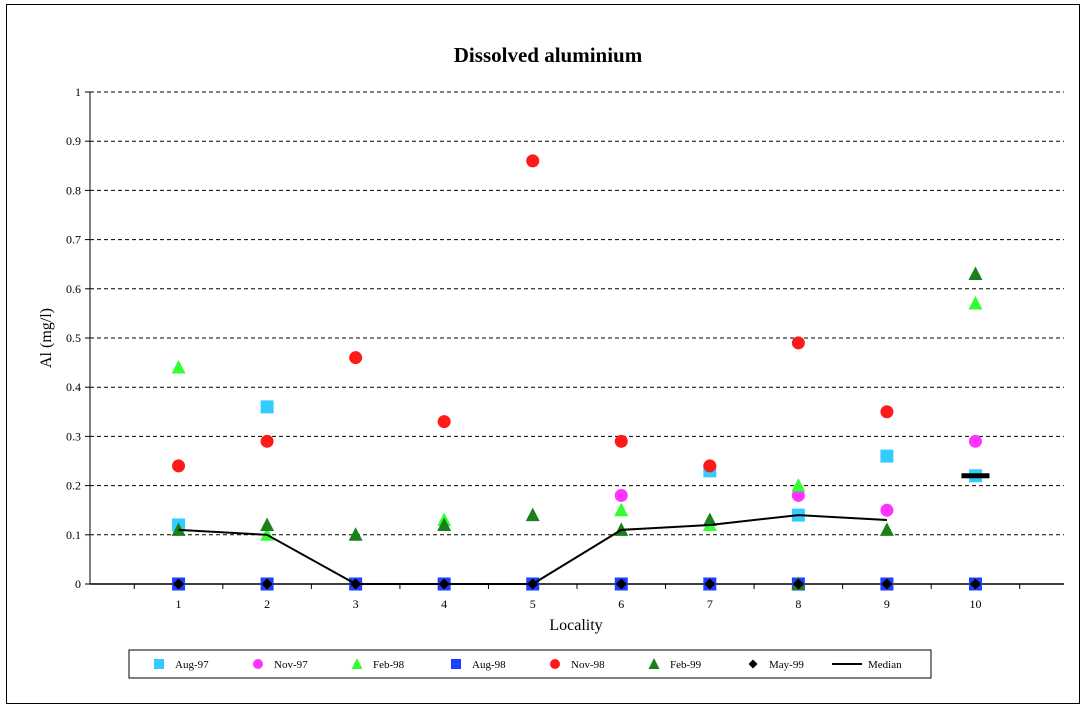 The image size is (1088, 704). What do you see at coordinates (975, 476) in the screenshot?
I see `median-mark` at bounding box center [975, 476].